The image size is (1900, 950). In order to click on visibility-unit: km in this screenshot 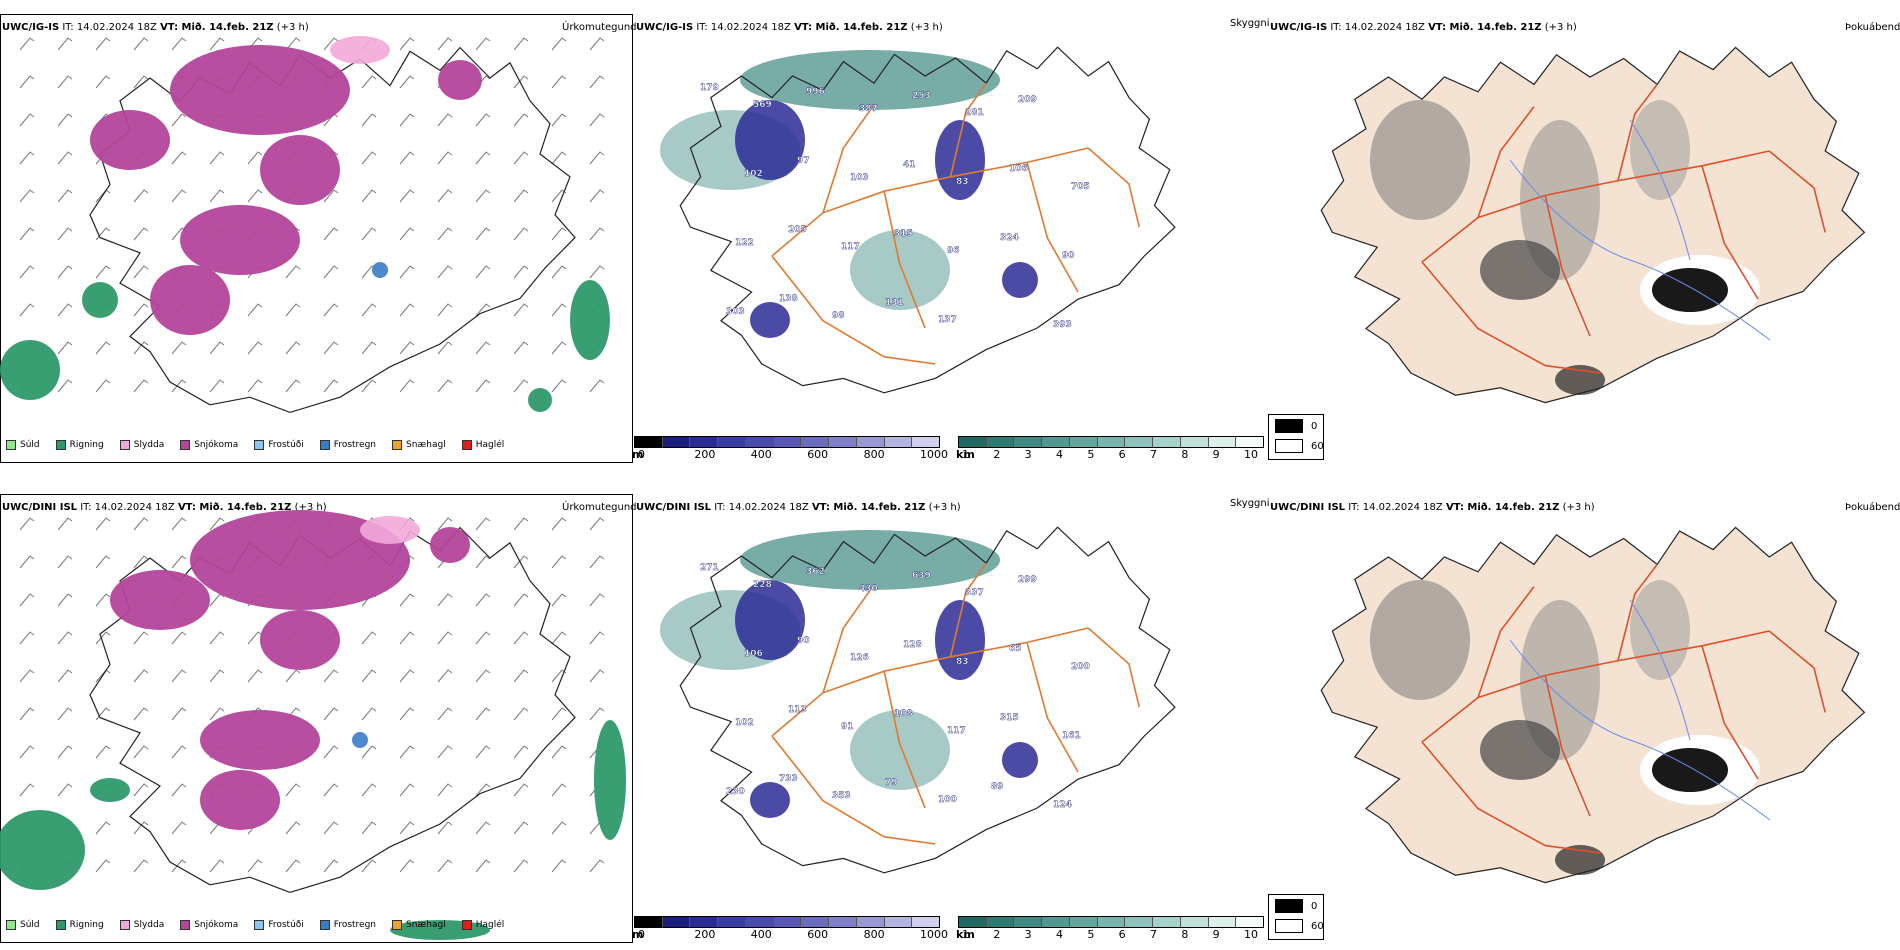, I will do `click(965, 454)`.